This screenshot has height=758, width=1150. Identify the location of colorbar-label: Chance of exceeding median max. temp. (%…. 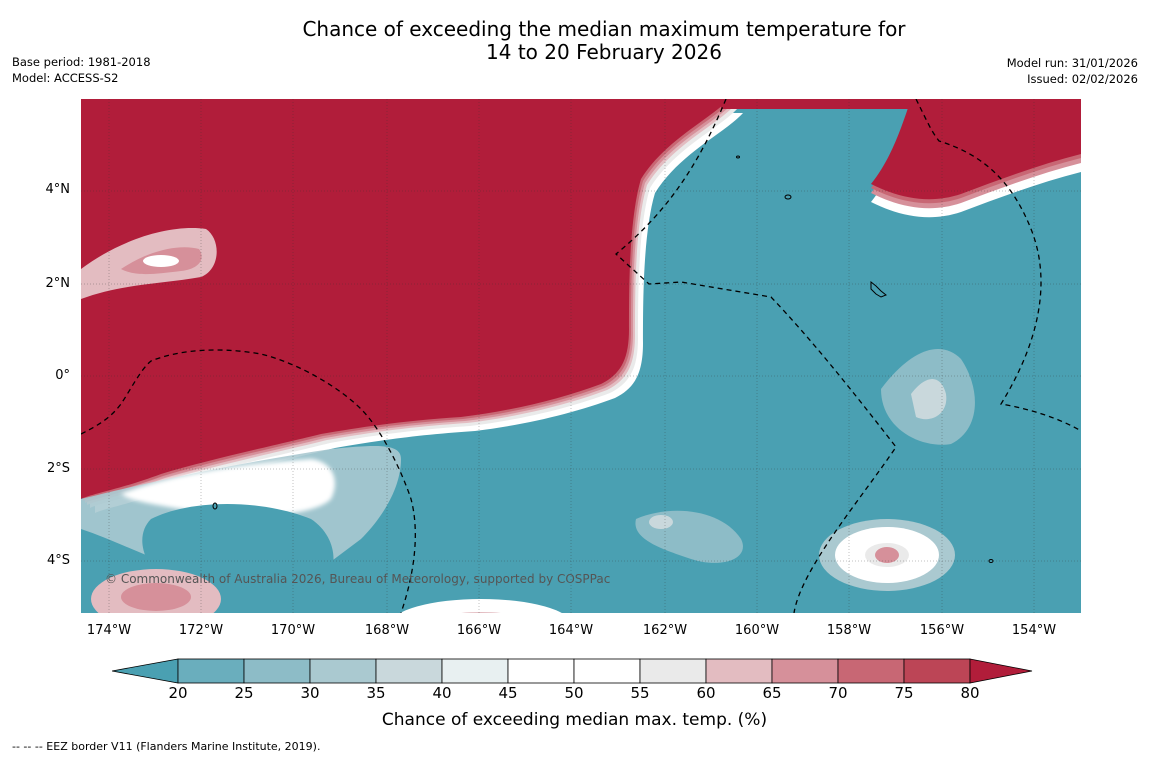
(574, 720).